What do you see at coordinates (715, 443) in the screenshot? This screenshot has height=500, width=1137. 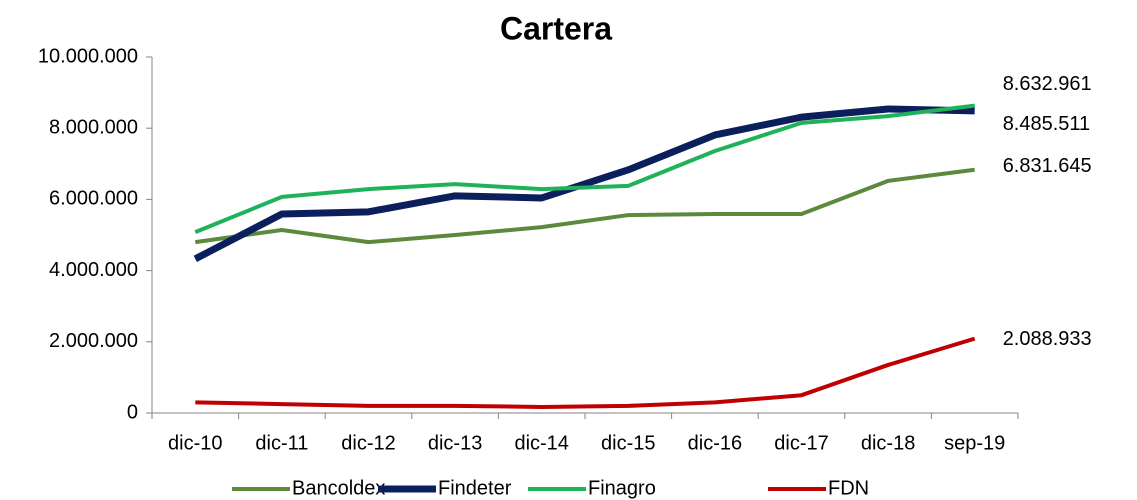 I see `x-tick-label: dic-16` at bounding box center [715, 443].